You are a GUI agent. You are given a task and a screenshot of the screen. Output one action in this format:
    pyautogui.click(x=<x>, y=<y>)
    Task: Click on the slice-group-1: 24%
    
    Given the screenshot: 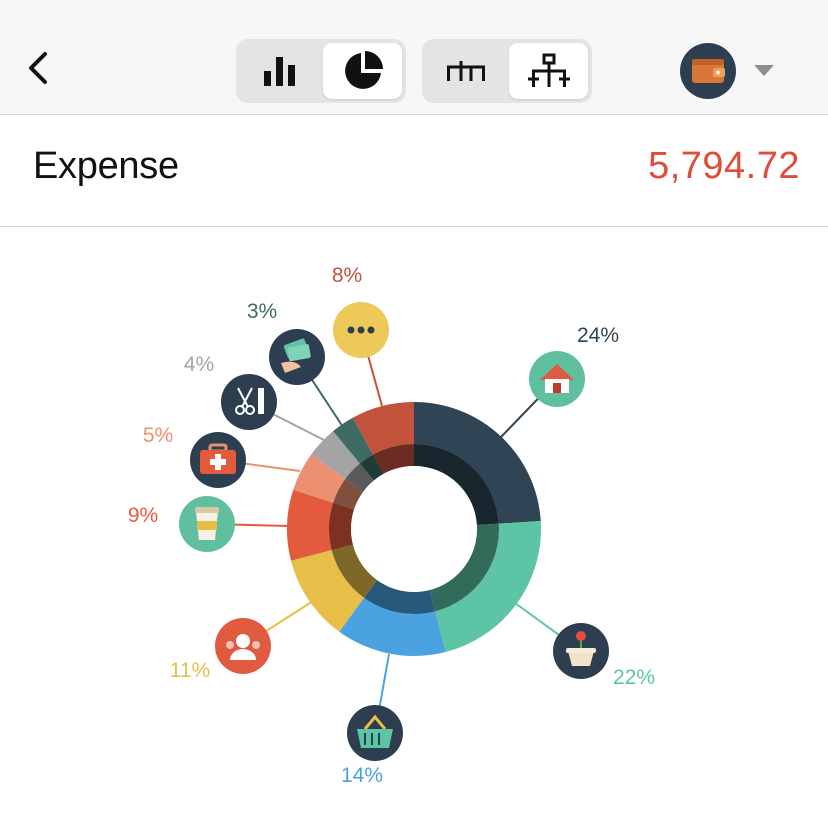 What is the action you would take?
    pyautogui.click(x=516, y=425)
    